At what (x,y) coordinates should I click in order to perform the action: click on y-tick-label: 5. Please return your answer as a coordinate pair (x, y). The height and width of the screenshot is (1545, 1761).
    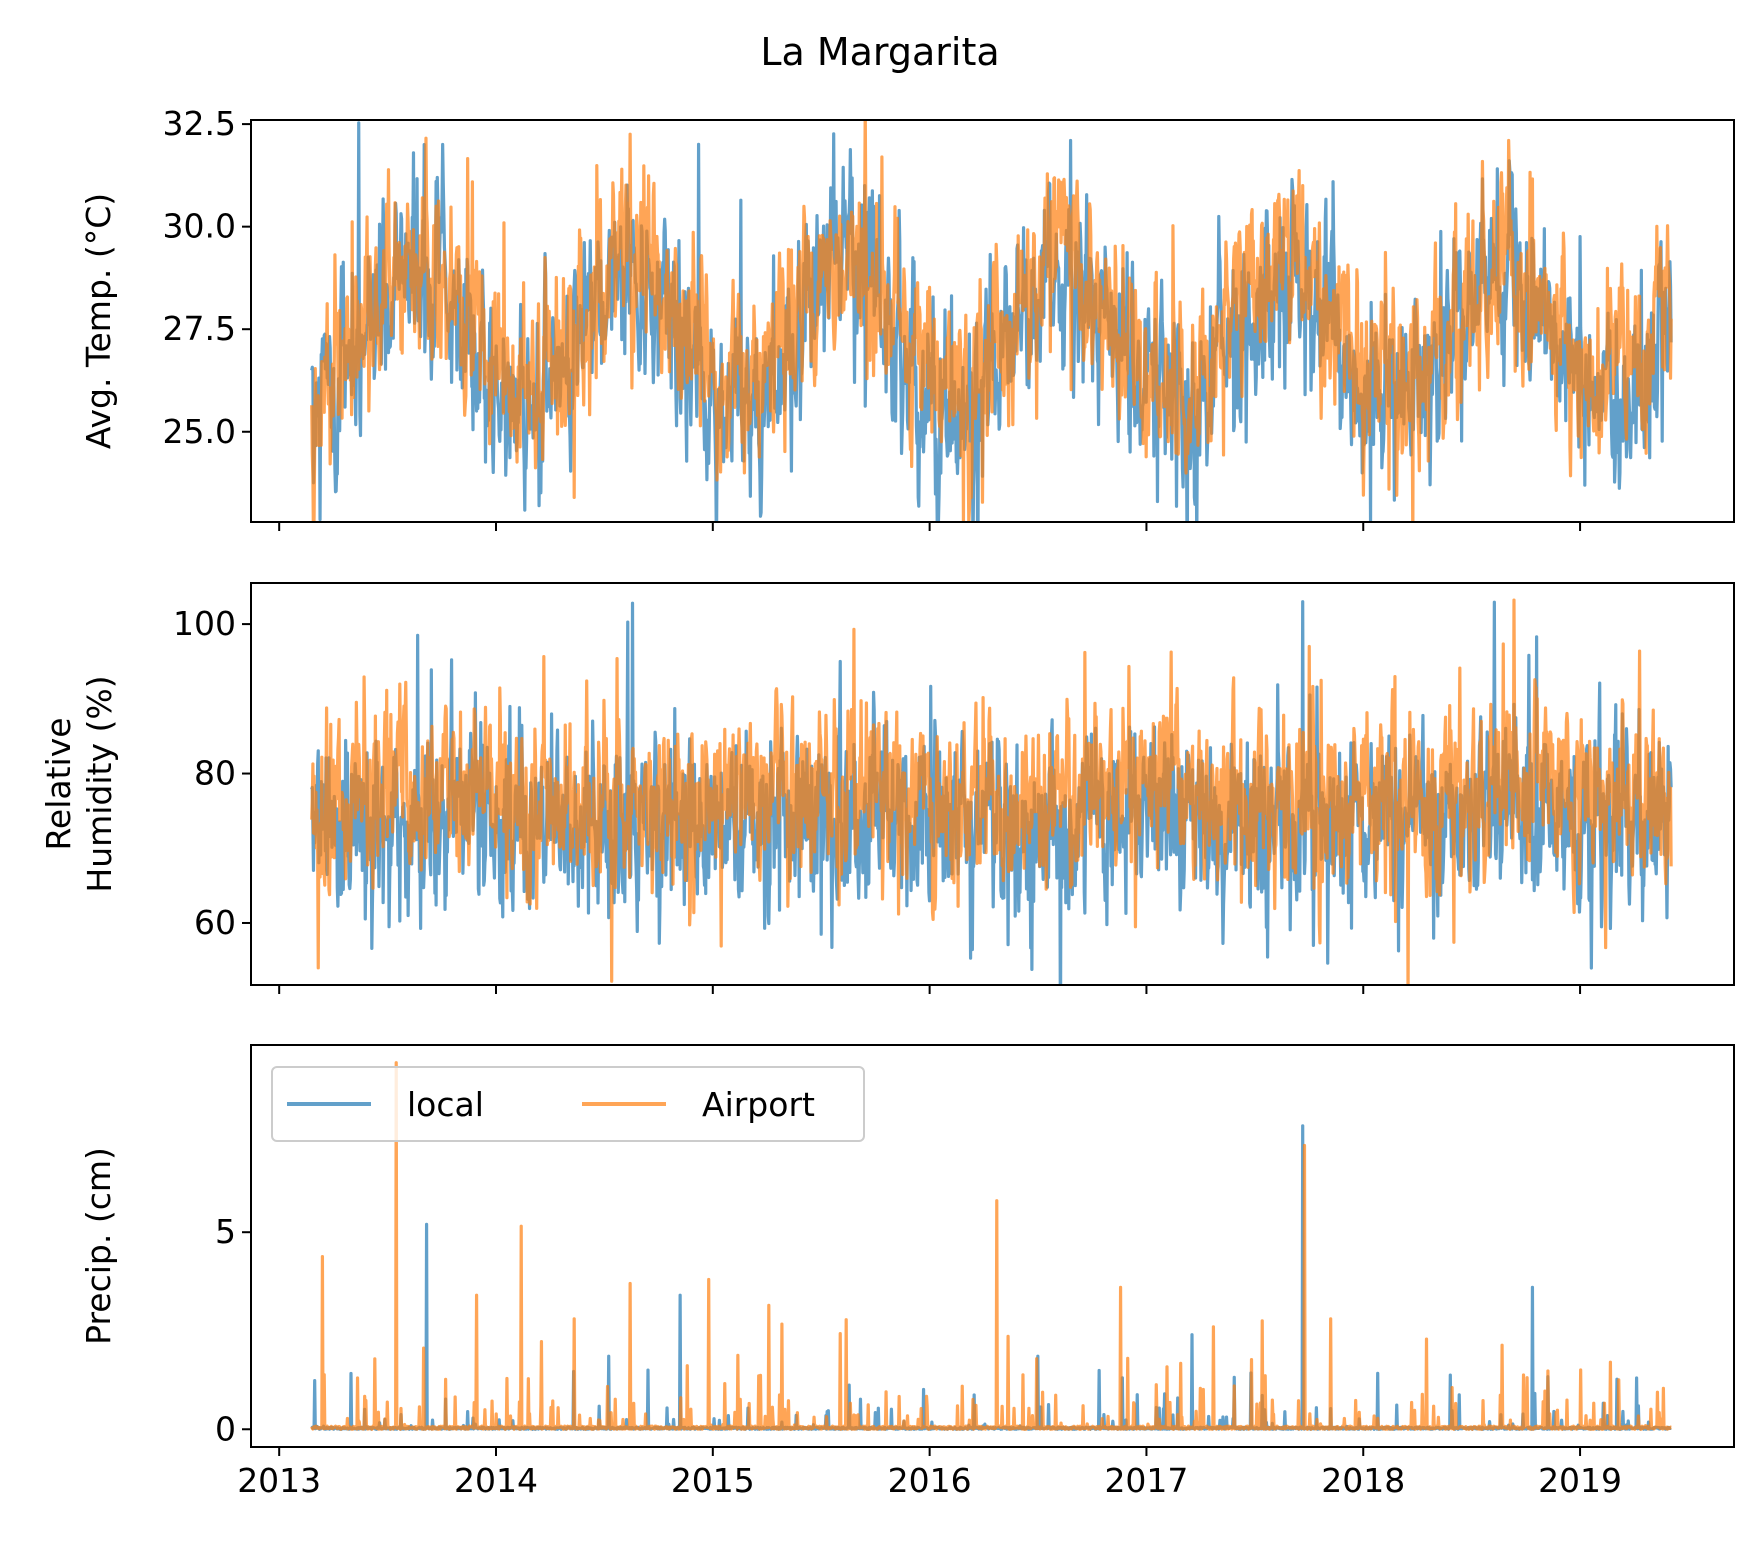
    Looking at the image, I should click on (225, 1231).